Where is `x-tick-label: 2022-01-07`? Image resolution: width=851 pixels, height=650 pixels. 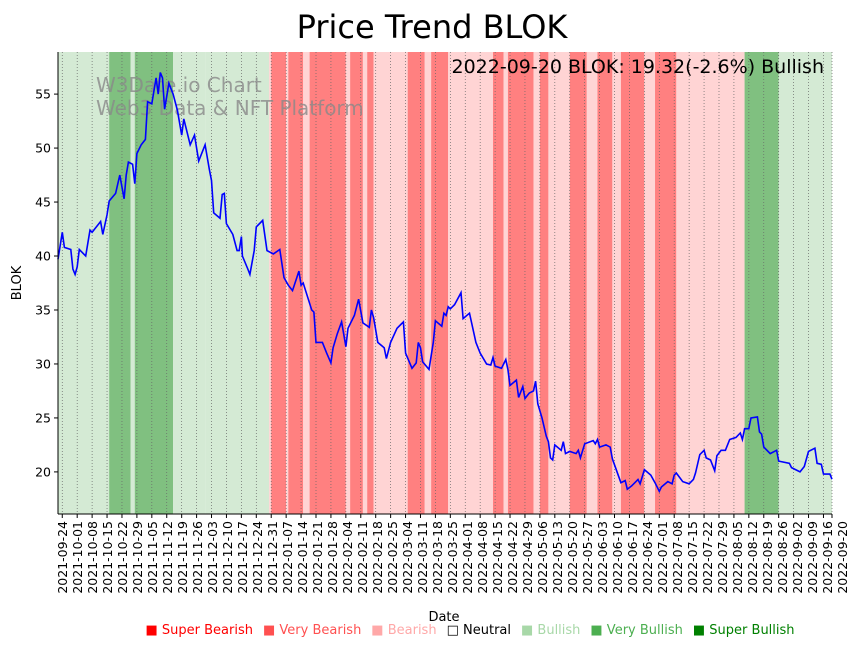 x-tick-label: 2022-01-07 is located at coordinates (287, 557).